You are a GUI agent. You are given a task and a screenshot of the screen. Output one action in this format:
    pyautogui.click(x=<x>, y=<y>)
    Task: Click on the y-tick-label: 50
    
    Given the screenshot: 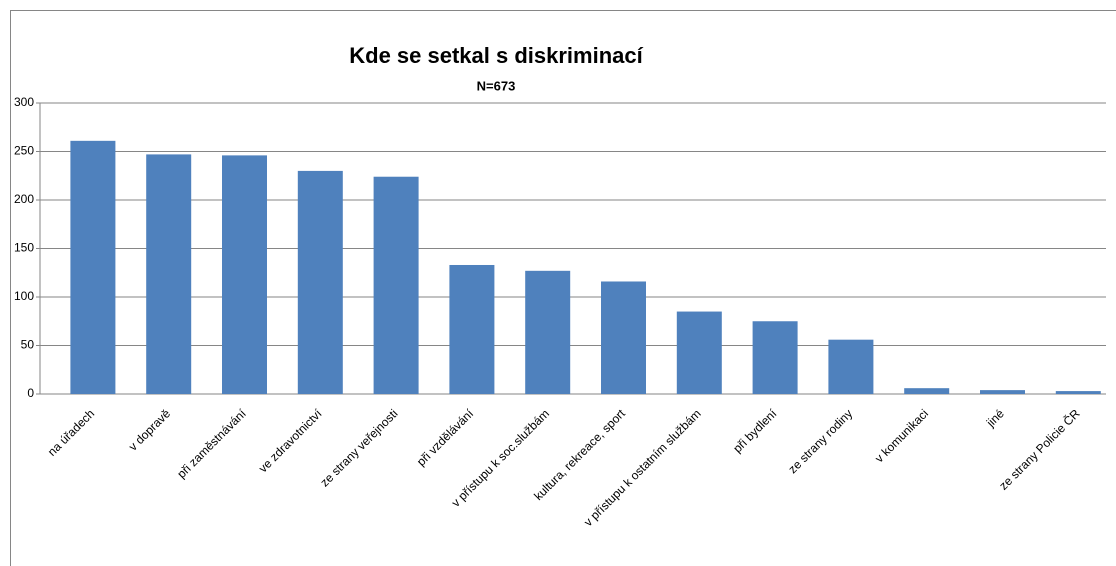 What is the action you would take?
    pyautogui.click(x=28, y=345)
    